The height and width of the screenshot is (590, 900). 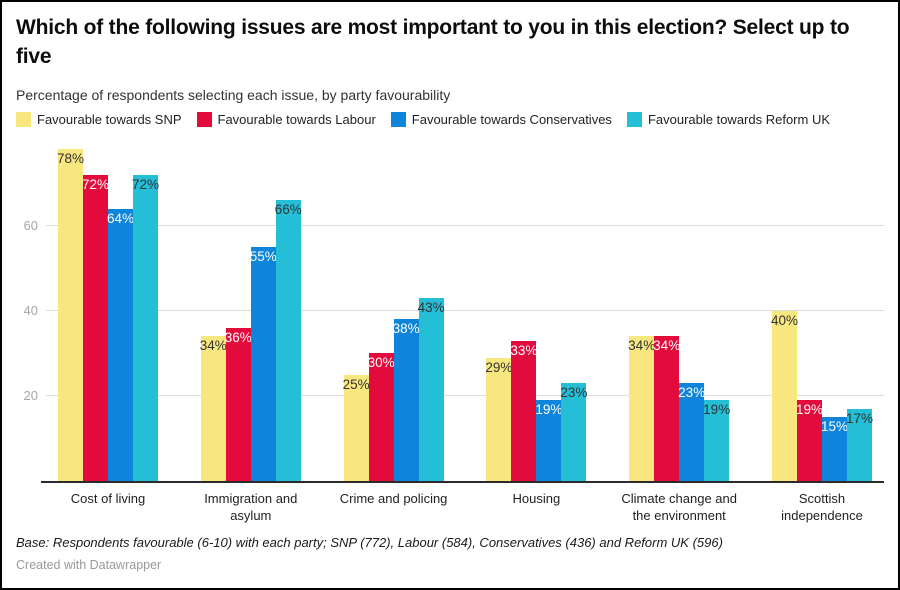 I want to click on bar-group: 40% 19% 15% 17% Scottish independence, so click(x=821, y=332).